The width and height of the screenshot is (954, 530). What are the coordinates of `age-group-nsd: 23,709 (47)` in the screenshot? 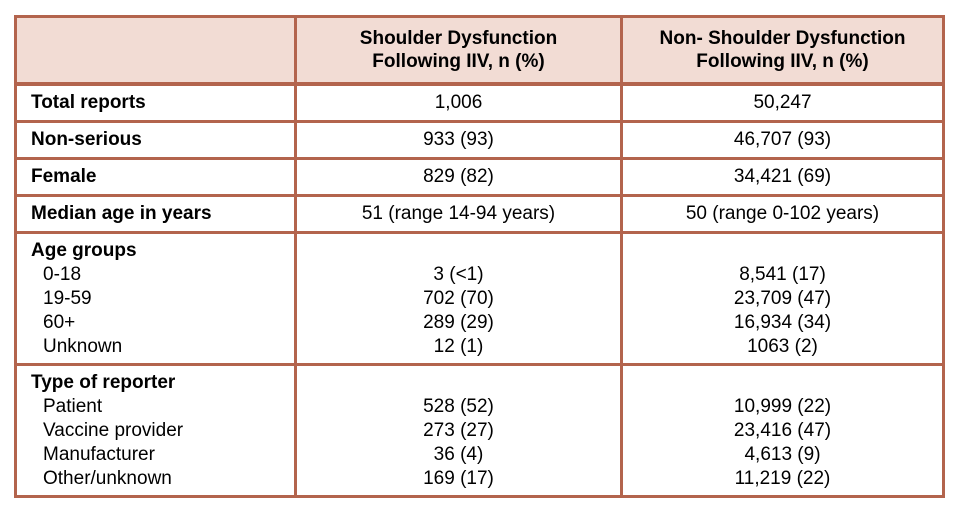 It's located at (782, 298).